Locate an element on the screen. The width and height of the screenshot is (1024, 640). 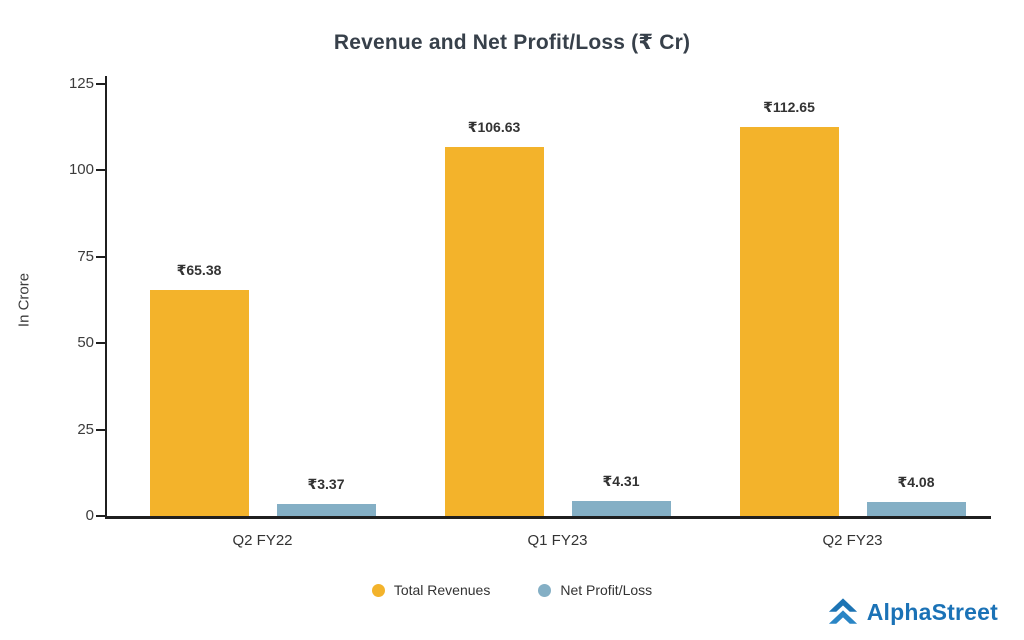
y-tick-label: 25 is located at coordinates (85, 429).